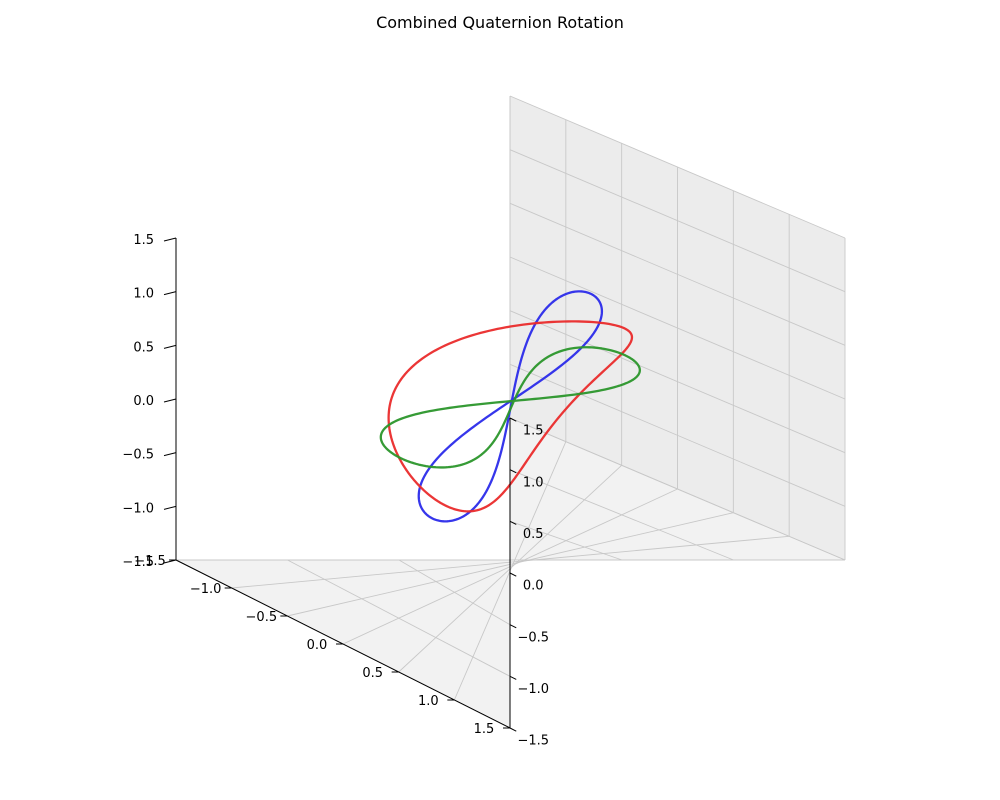  I want to click on x-tick-label: −0.5, so click(262, 617).